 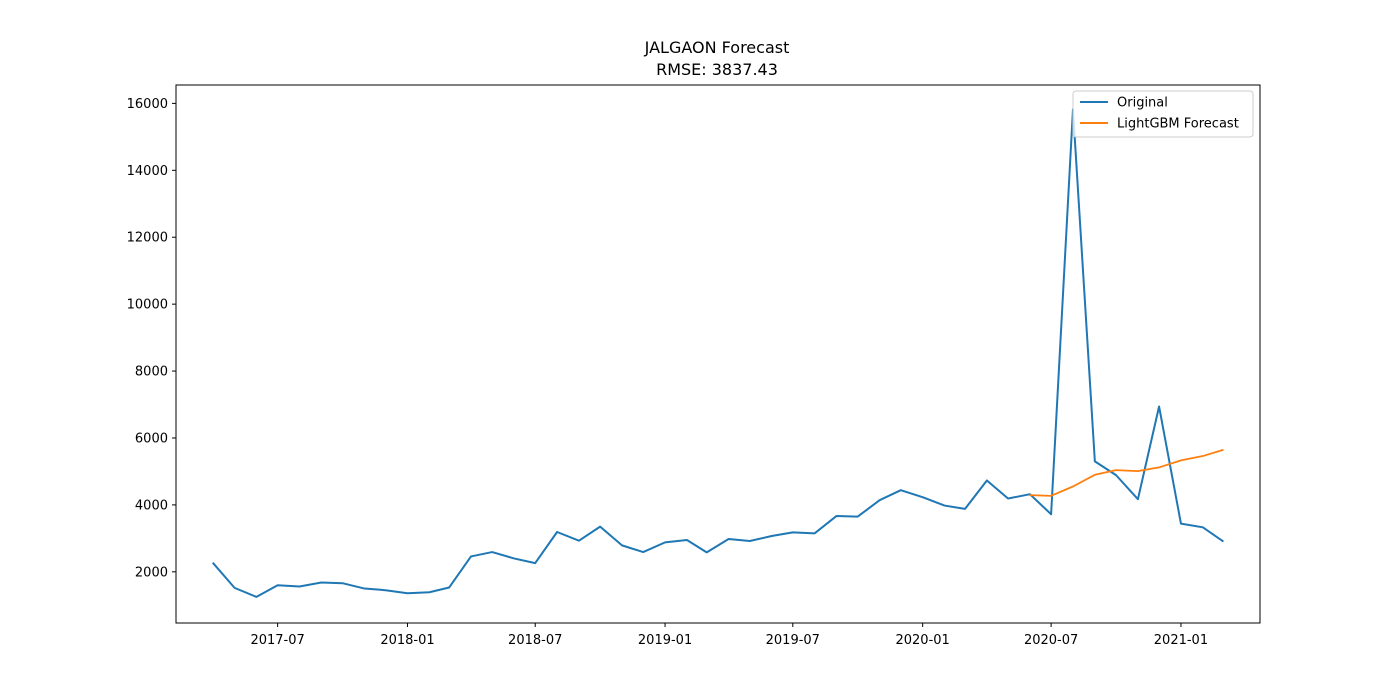 What do you see at coordinates (1051, 640) in the screenshot?
I see `x-tick-label: 2020-07` at bounding box center [1051, 640].